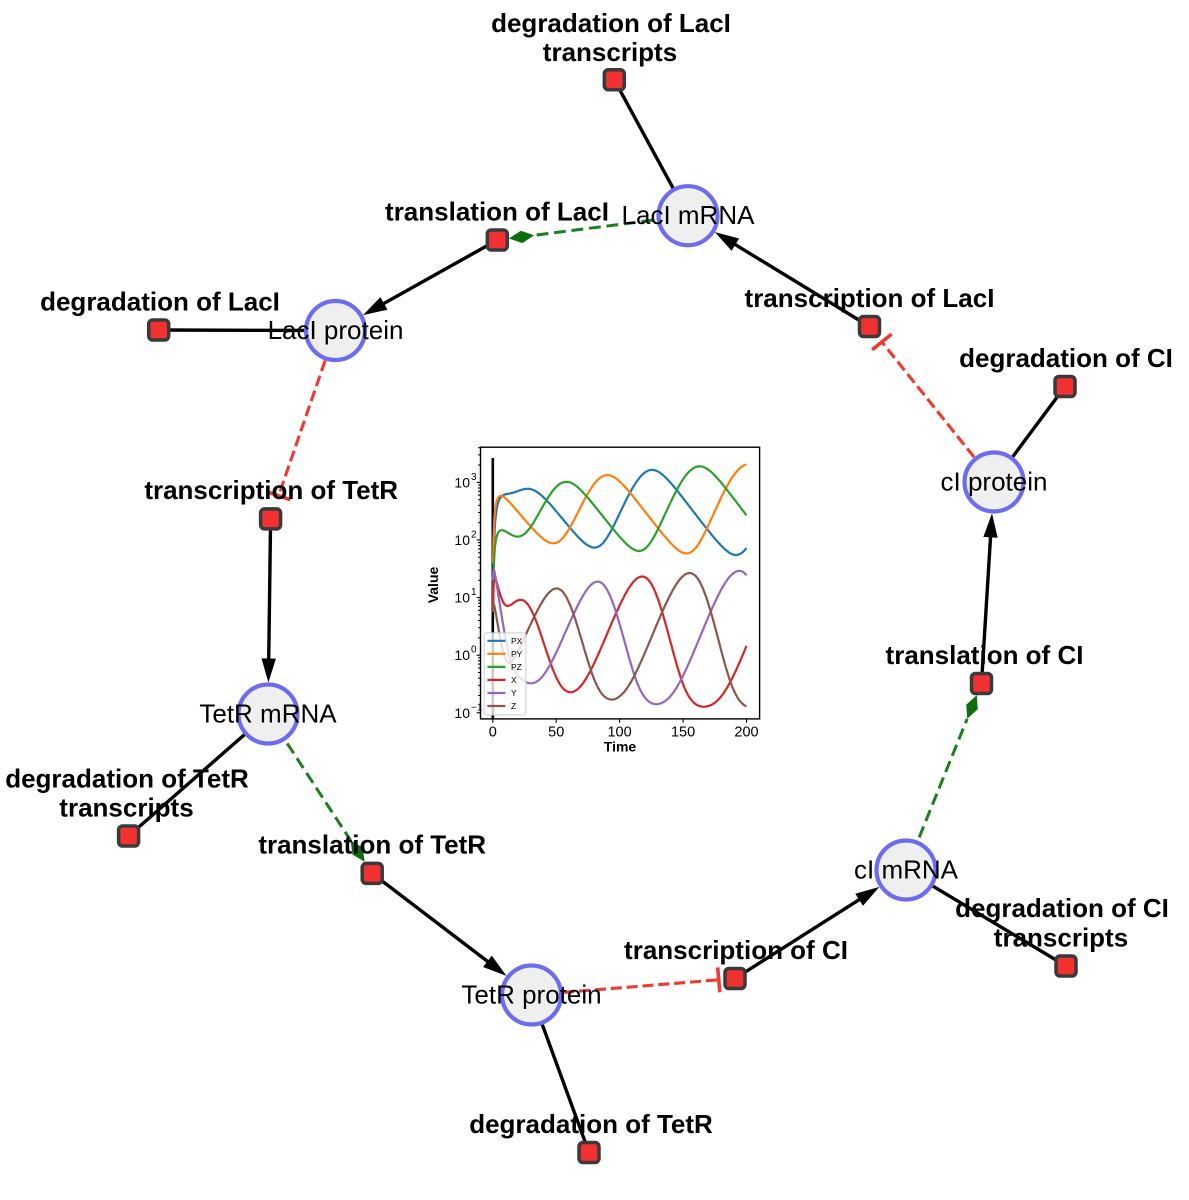  What do you see at coordinates (517, 654) in the screenshot?
I see `svg-text: PY` at bounding box center [517, 654].